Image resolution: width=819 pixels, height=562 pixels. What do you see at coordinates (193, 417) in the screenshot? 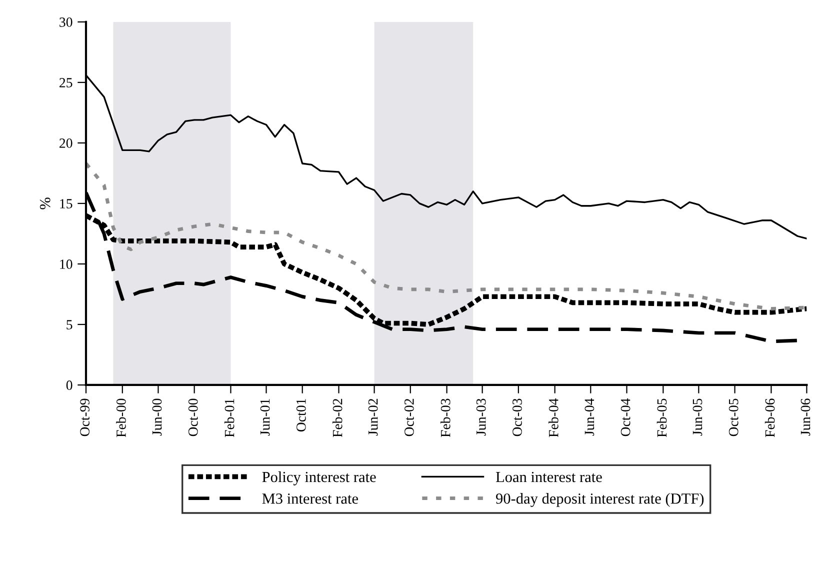
I see `x-tick-label: Oct-00` at bounding box center [193, 417].